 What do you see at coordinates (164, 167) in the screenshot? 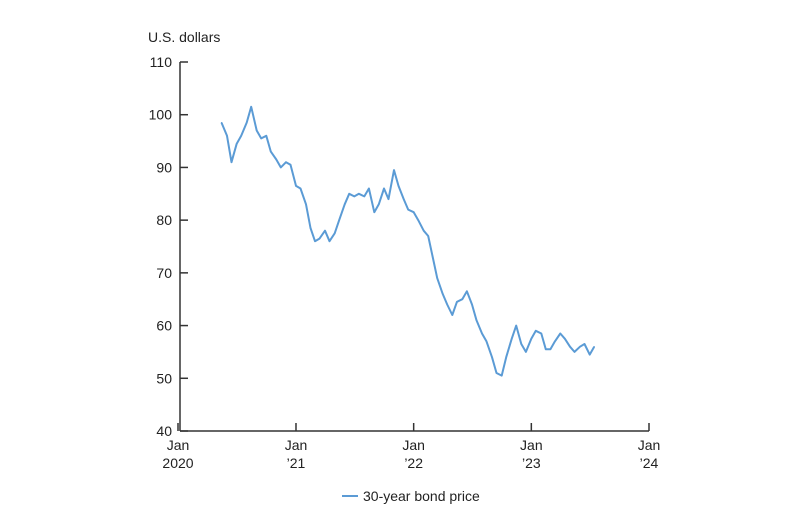
I see `y-tick-label: 90` at bounding box center [164, 167].